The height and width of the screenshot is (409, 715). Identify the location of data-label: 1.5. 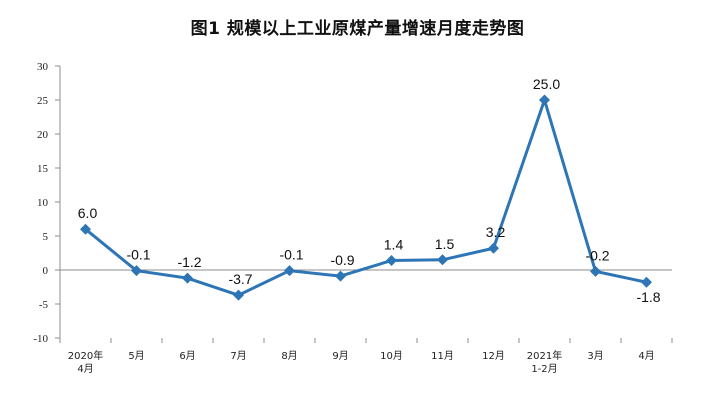
(445, 244).